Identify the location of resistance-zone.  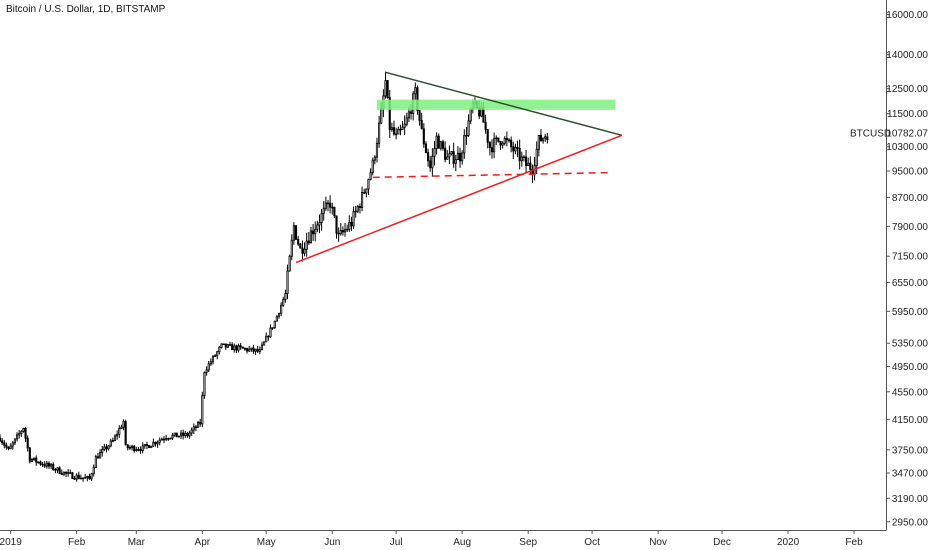
(496, 104).